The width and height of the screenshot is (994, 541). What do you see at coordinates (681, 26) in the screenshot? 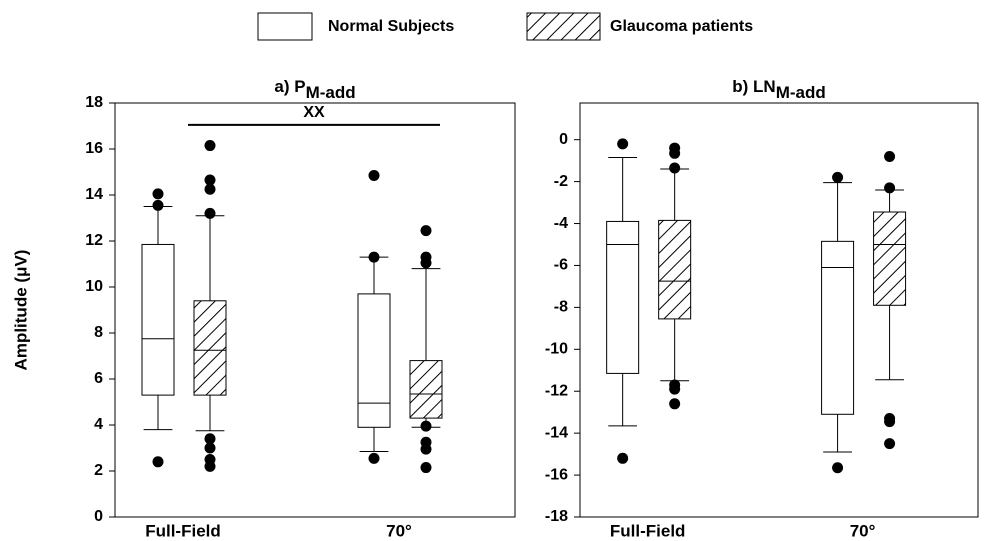
I see `legend-label: Glaucoma patients` at bounding box center [681, 26].